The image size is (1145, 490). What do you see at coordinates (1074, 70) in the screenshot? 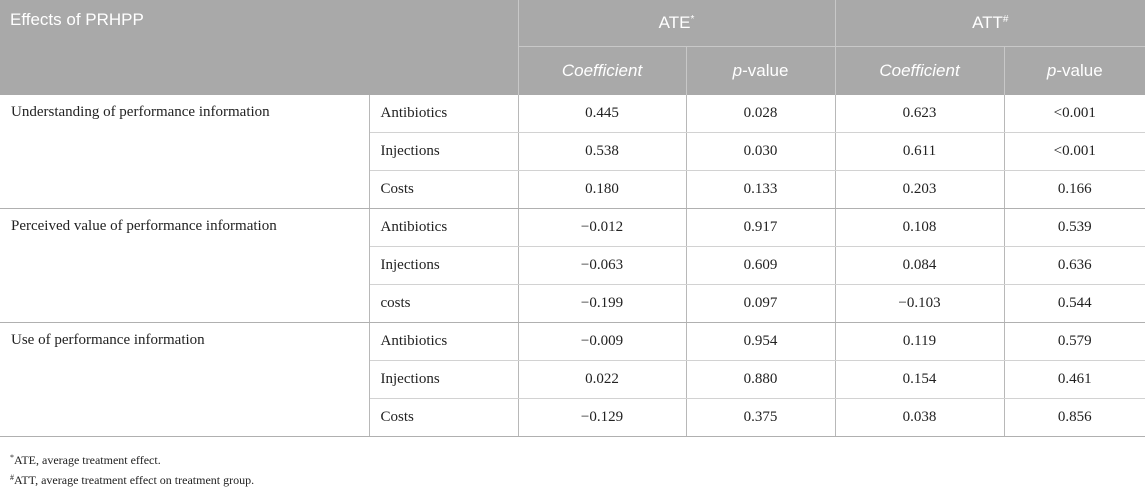
I see `att-p-value-header: p-value` at bounding box center [1074, 70].